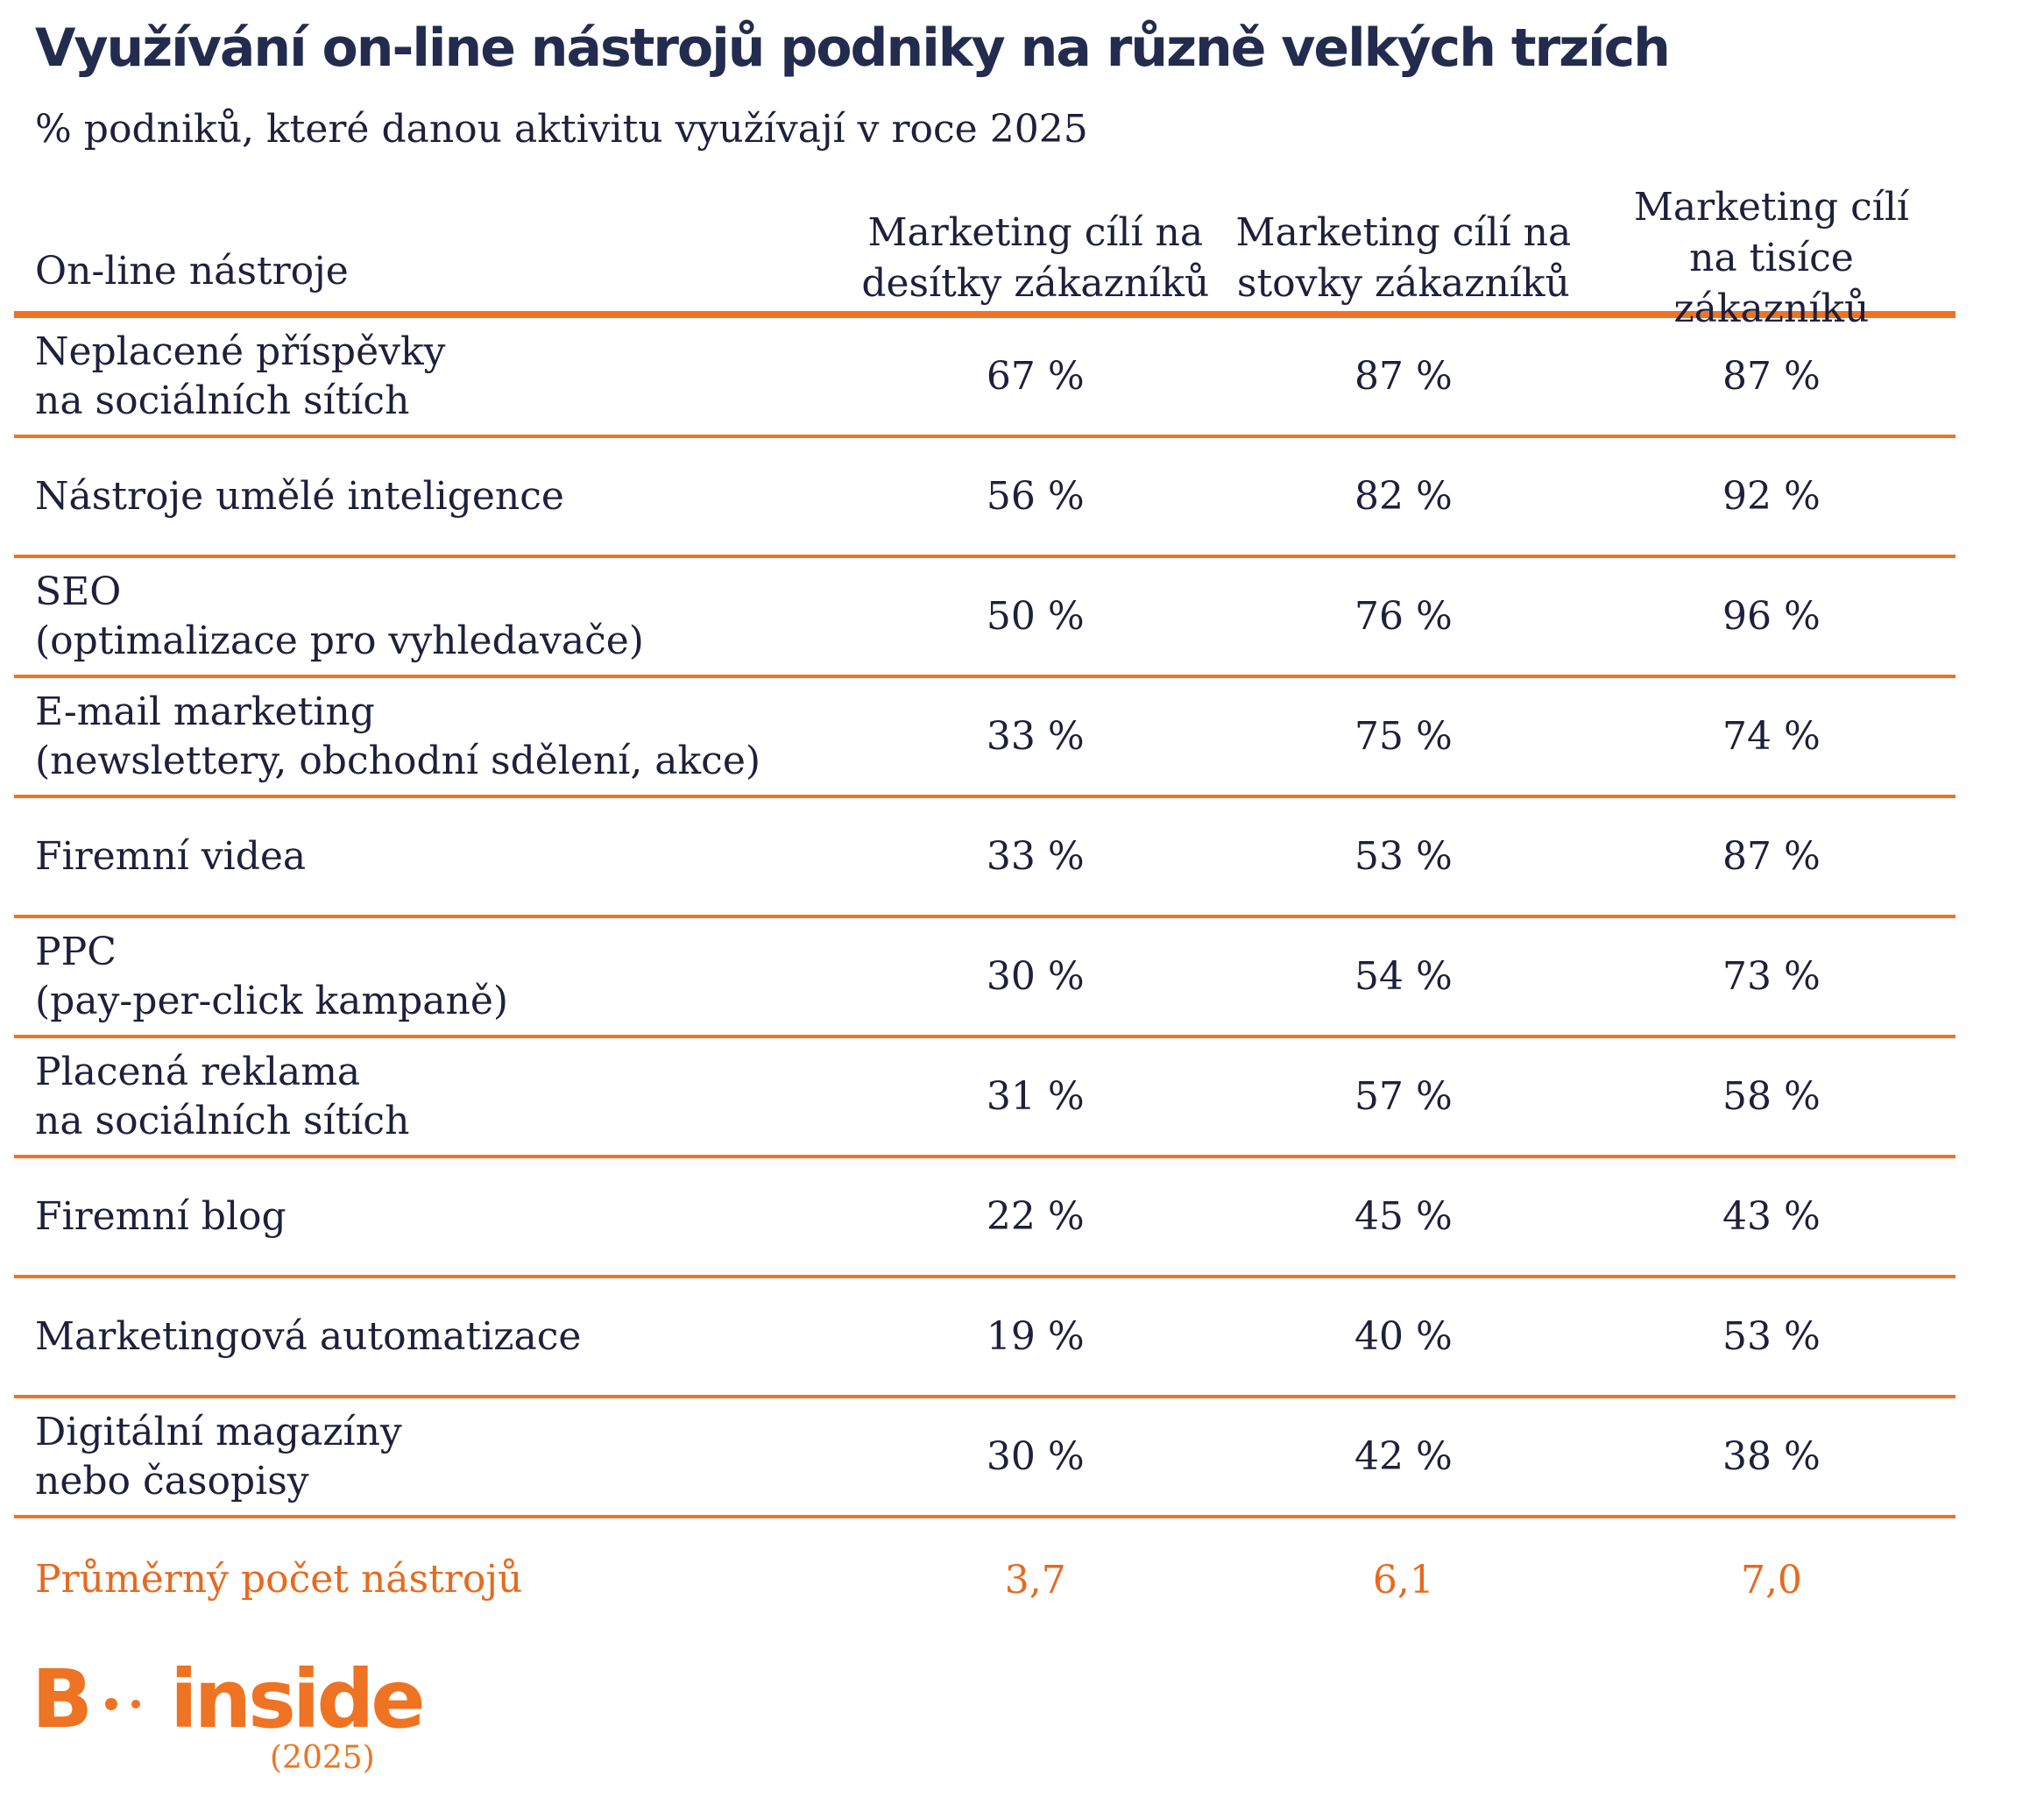  I want to click on row-value: 42 %, so click(1403, 1456).